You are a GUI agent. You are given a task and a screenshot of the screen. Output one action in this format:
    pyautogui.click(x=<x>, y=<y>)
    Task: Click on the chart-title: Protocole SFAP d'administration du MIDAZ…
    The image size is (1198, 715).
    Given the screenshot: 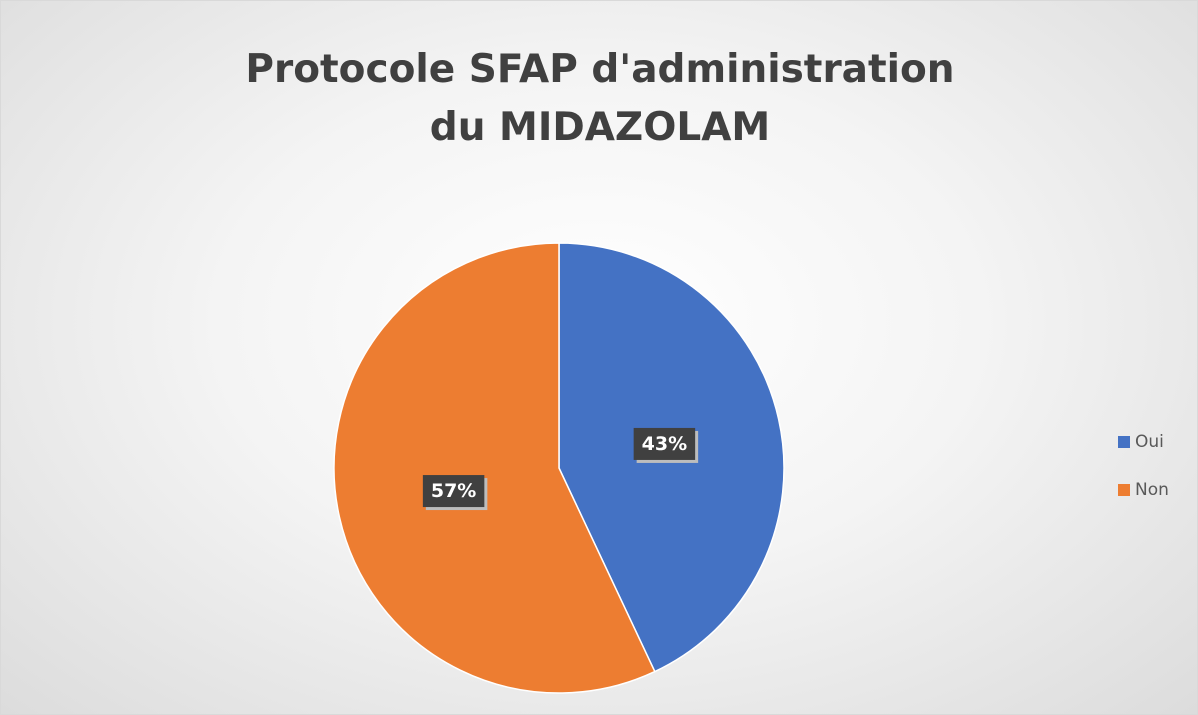 What is the action you would take?
    pyautogui.click(x=600, y=98)
    